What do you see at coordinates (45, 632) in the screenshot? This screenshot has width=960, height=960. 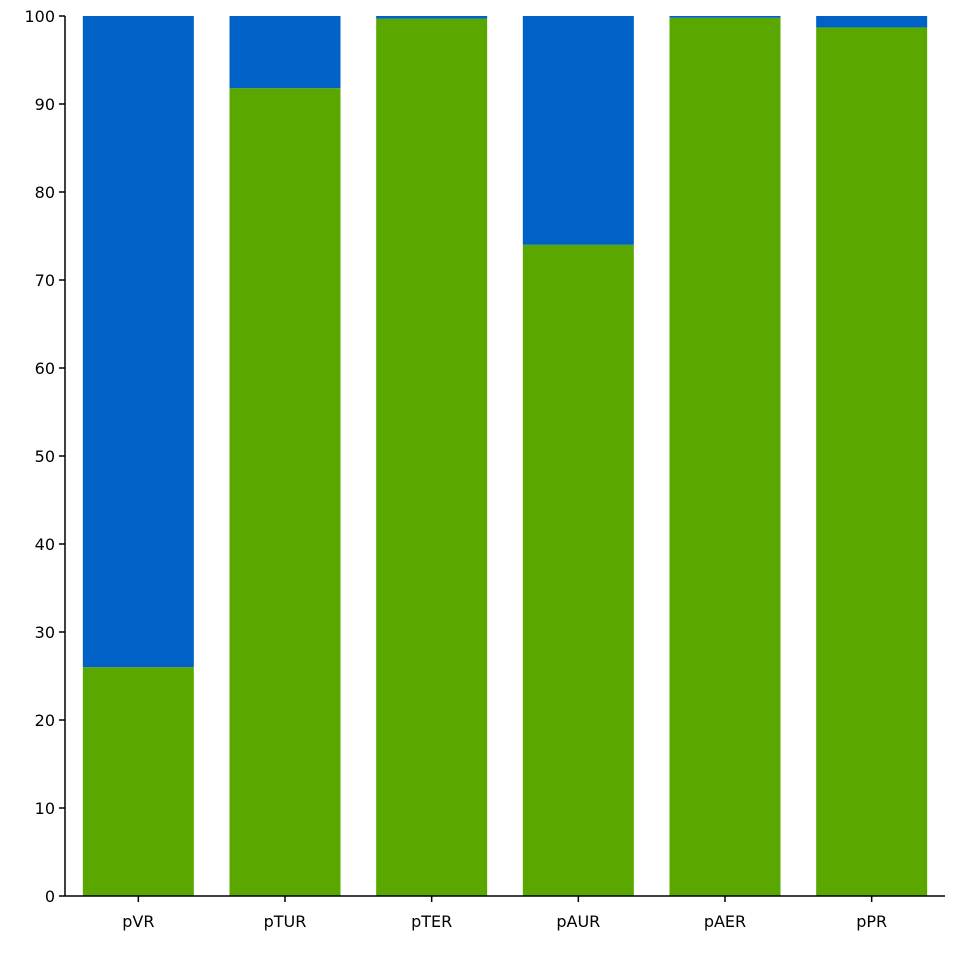 I see `y-tick-label: 30` at bounding box center [45, 632].